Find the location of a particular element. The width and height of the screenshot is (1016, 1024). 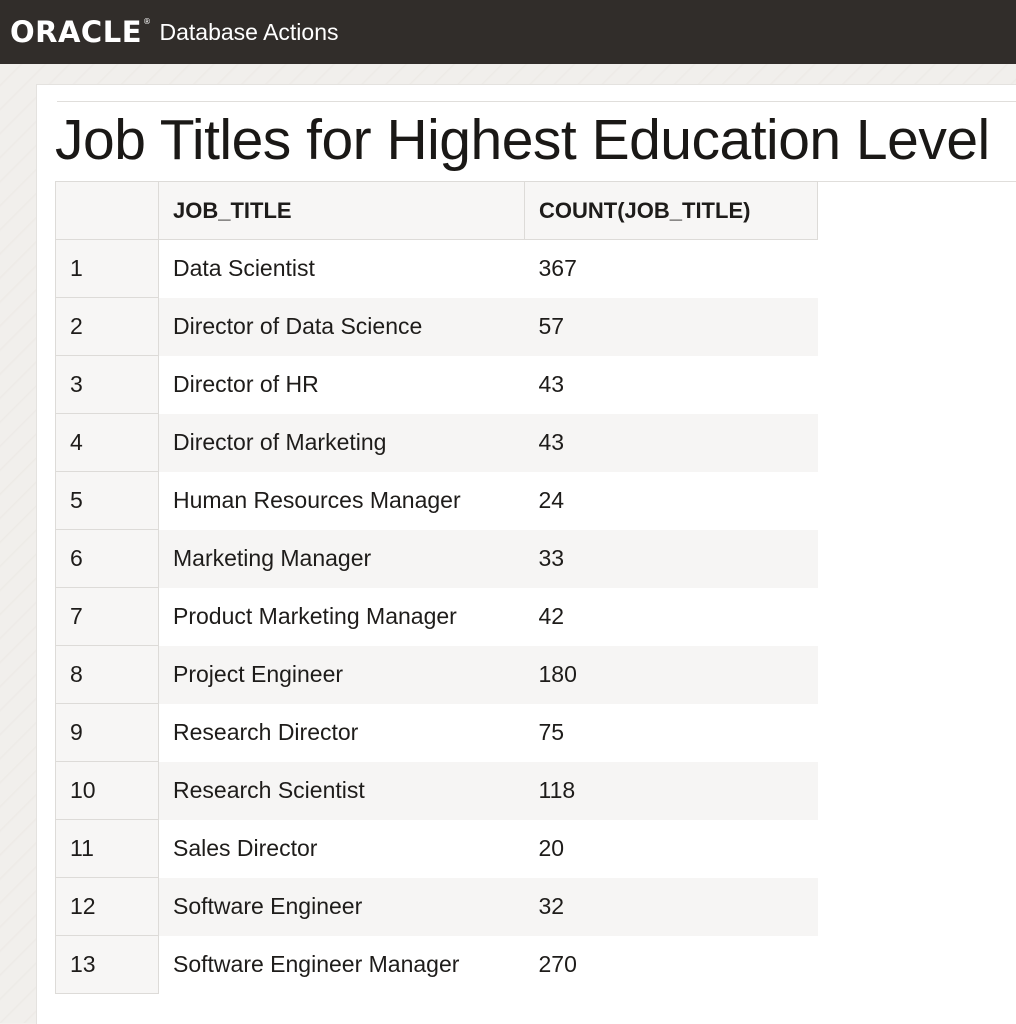

row-number: 1 is located at coordinates (107, 268).